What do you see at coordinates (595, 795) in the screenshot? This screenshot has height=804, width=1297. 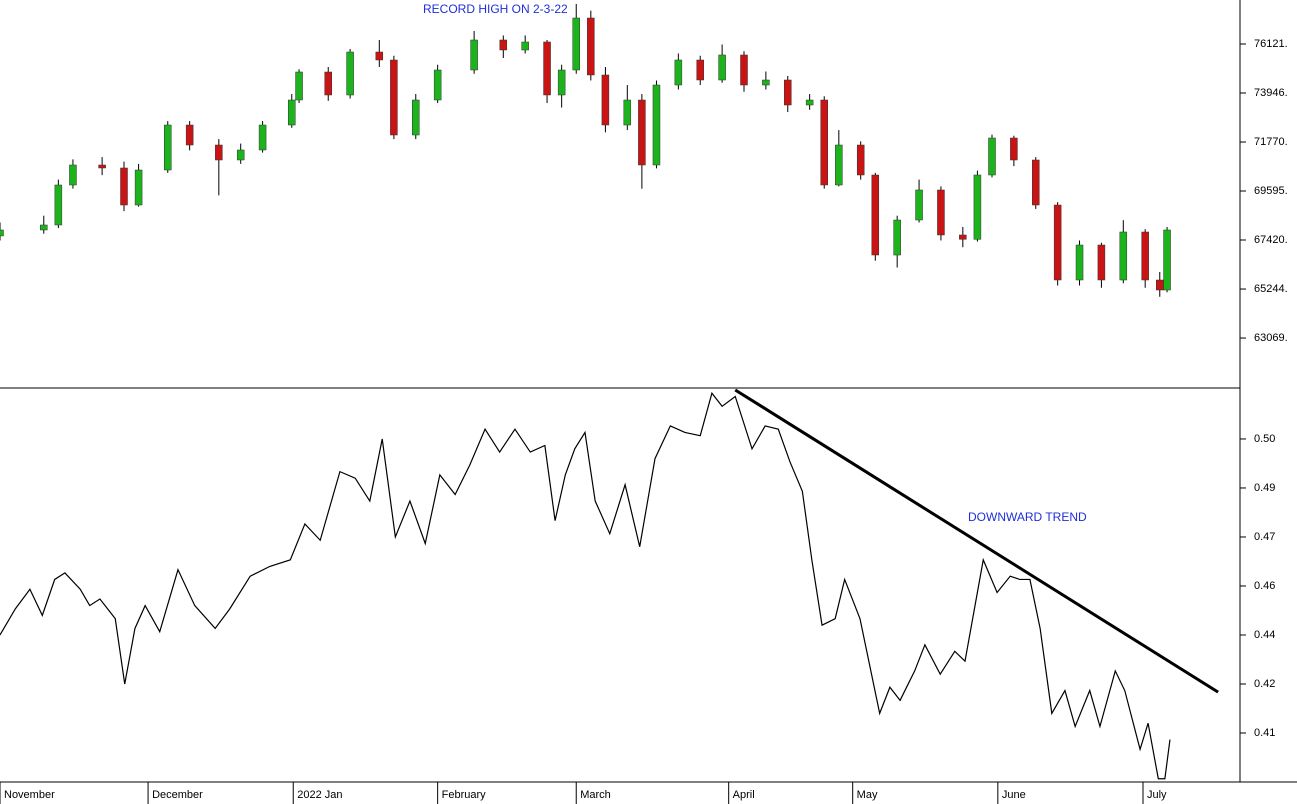 I see `x-tick-label: March` at bounding box center [595, 795].